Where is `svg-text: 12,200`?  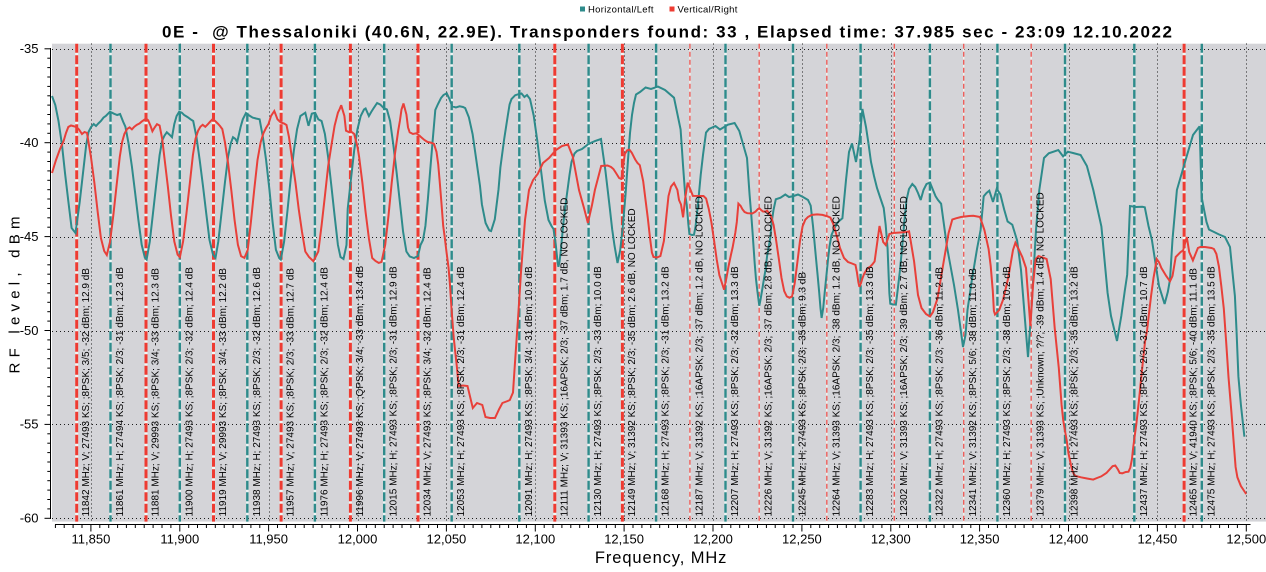
svg-text: 12,200 is located at coordinates (713, 539).